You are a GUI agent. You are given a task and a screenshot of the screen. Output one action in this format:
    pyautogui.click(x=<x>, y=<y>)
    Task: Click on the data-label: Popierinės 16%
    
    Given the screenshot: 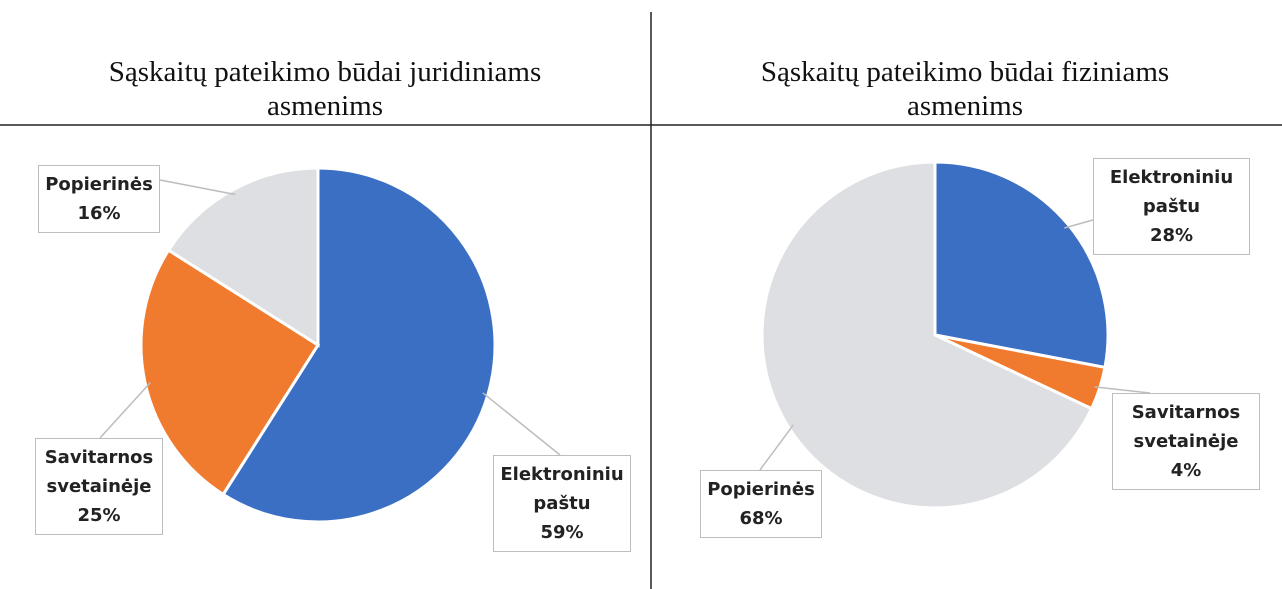 What is the action you would take?
    pyautogui.click(x=99, y=199)
    